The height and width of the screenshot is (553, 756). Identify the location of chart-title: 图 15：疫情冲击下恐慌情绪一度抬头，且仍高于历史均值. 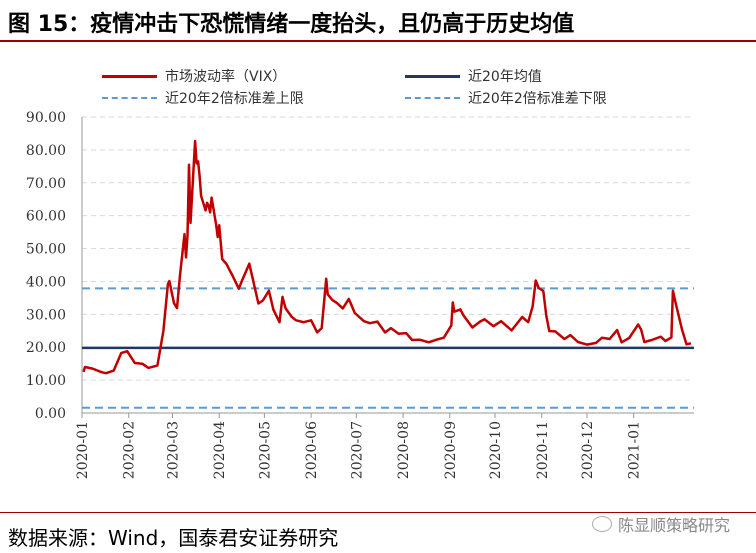
(291, 24).